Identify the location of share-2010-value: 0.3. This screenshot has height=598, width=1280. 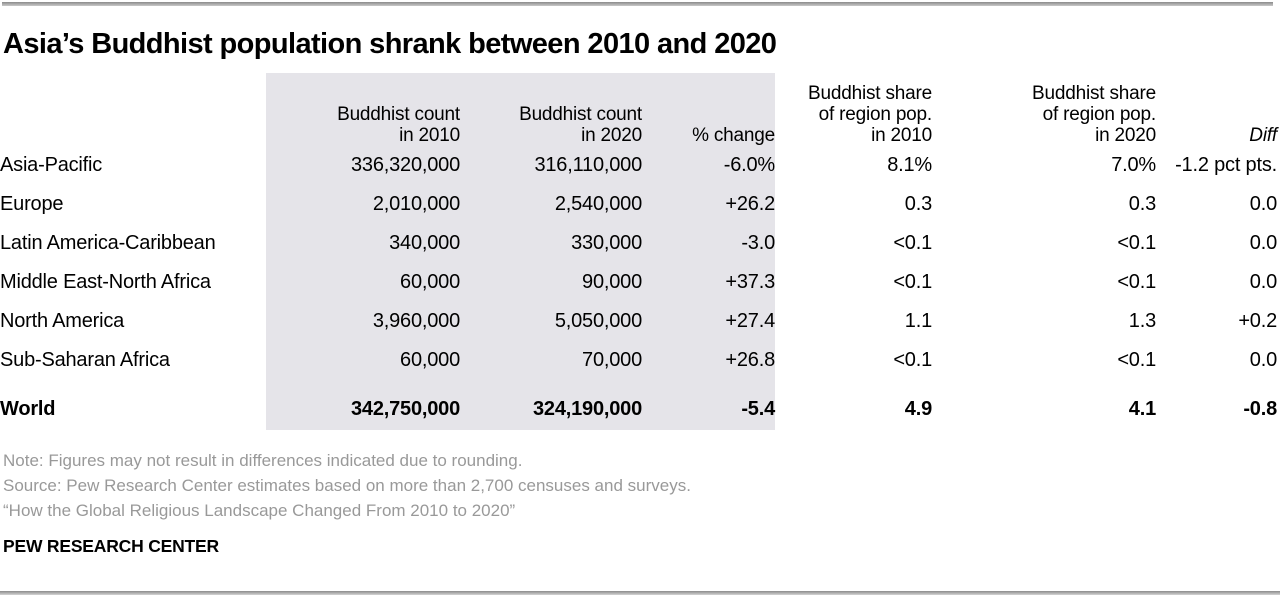
(918, 204).